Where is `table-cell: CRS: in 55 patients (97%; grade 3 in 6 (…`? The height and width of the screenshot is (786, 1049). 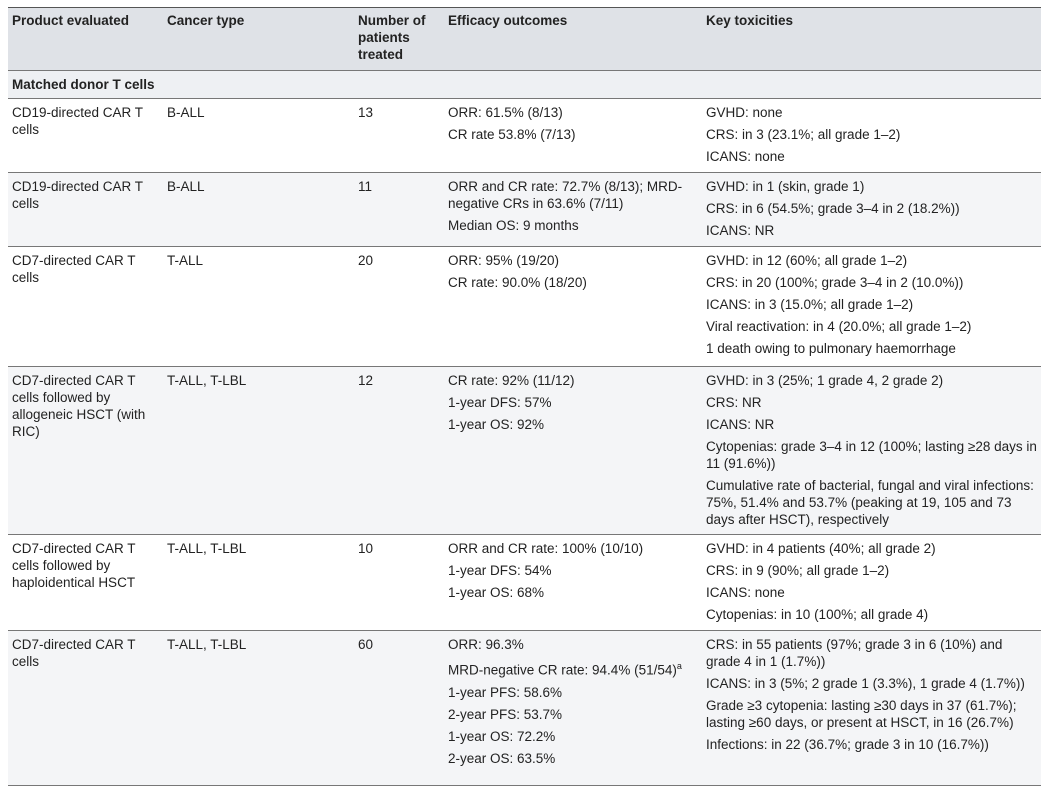
table-cell: CRS: in 55 patients (97%; grade 3 in 6 (… is located at coordinates (871, 708).